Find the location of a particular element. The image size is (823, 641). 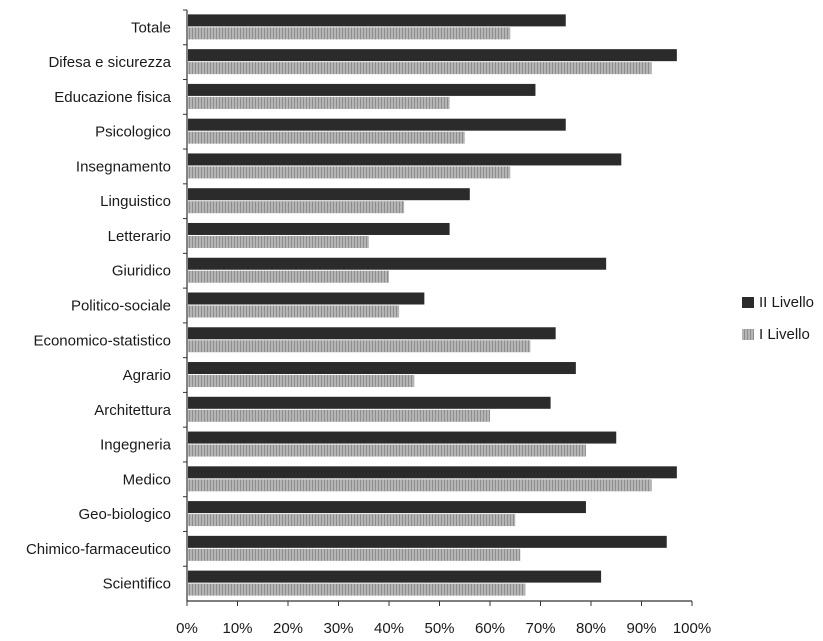

x-tick-label: 20% is located at coordinates (288, 628).